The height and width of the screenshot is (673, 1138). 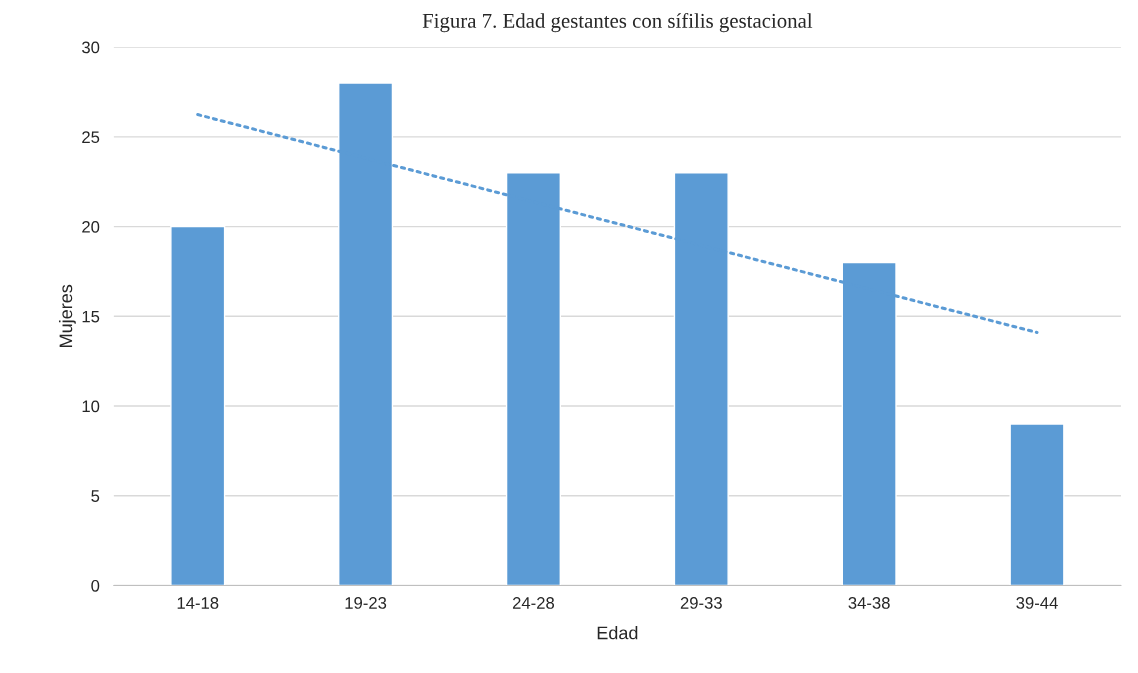 What do you see at coordinates (617, 23) in the screenshot?
I see `chart-title: Figura 7. Edad gestantes con sífilis gestacional` at bounding box center [617, 23].